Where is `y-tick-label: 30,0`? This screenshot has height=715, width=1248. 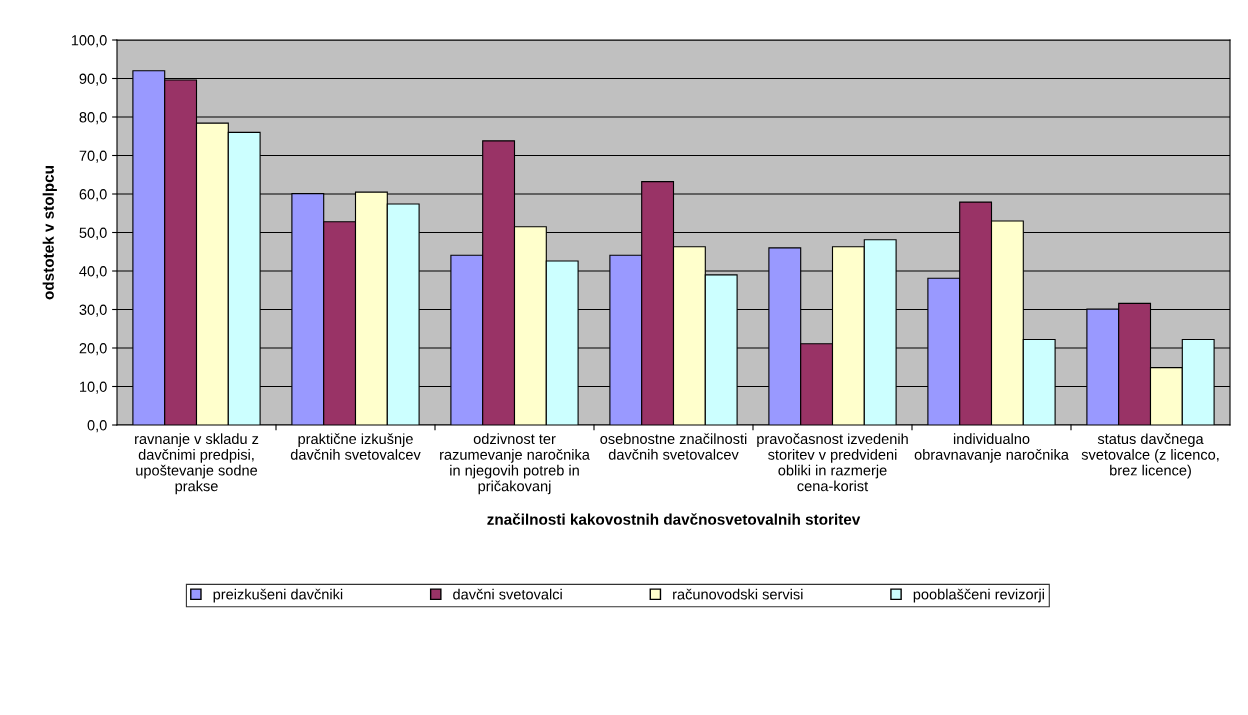 y-tick-label: 30,0 is located at coordinates (93, 310).